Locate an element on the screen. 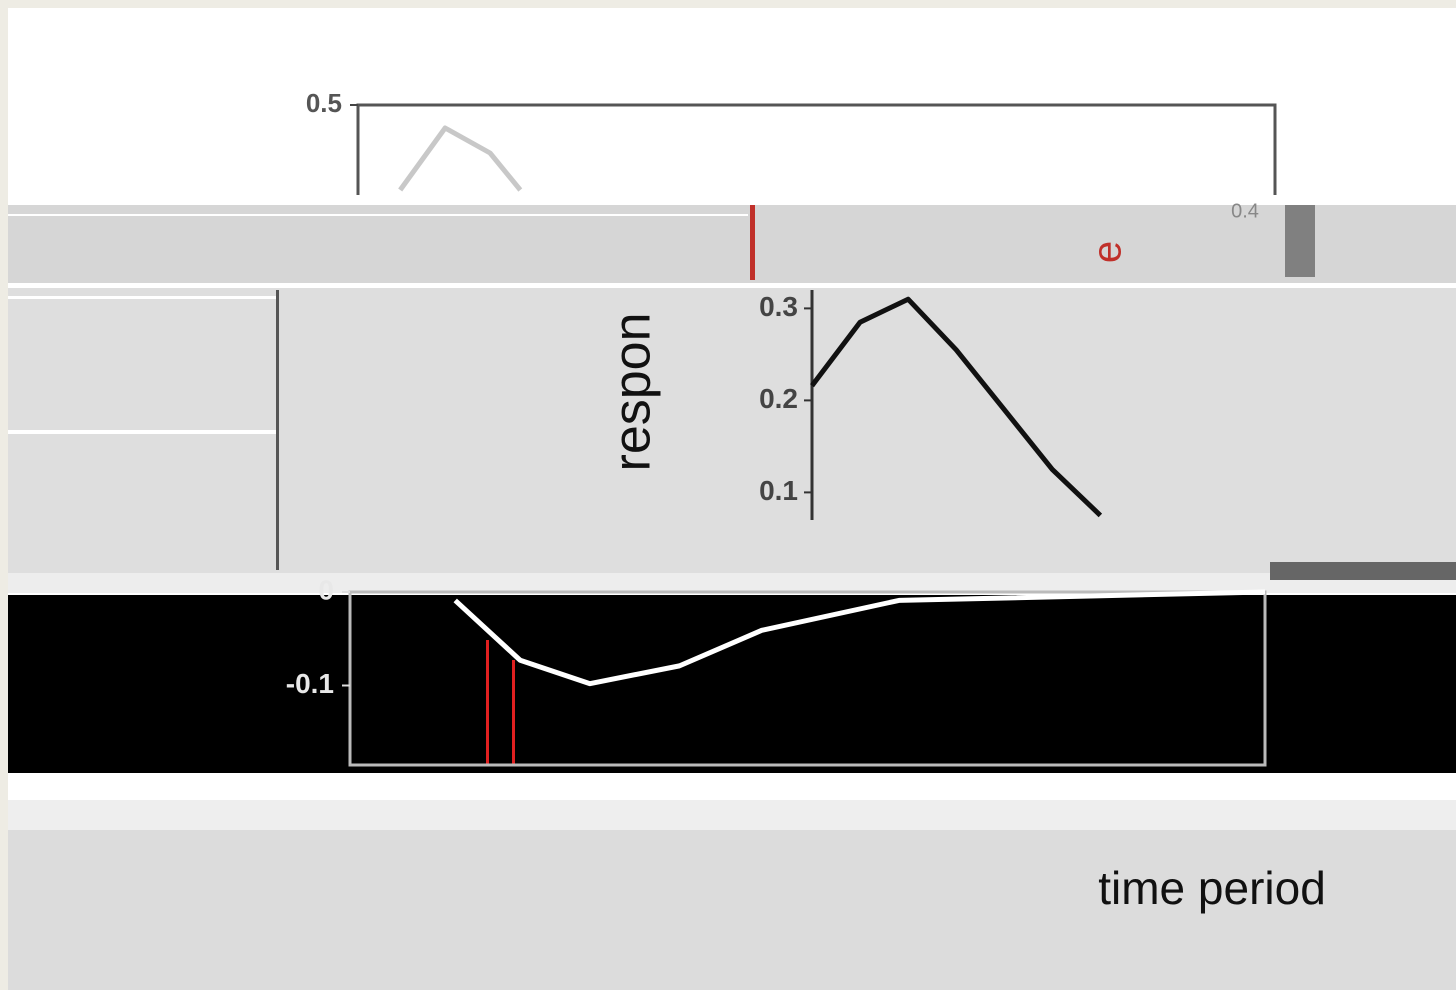 This screenshot has width=1456, height=990. annotation: e is located at coordinates (1108, 252).